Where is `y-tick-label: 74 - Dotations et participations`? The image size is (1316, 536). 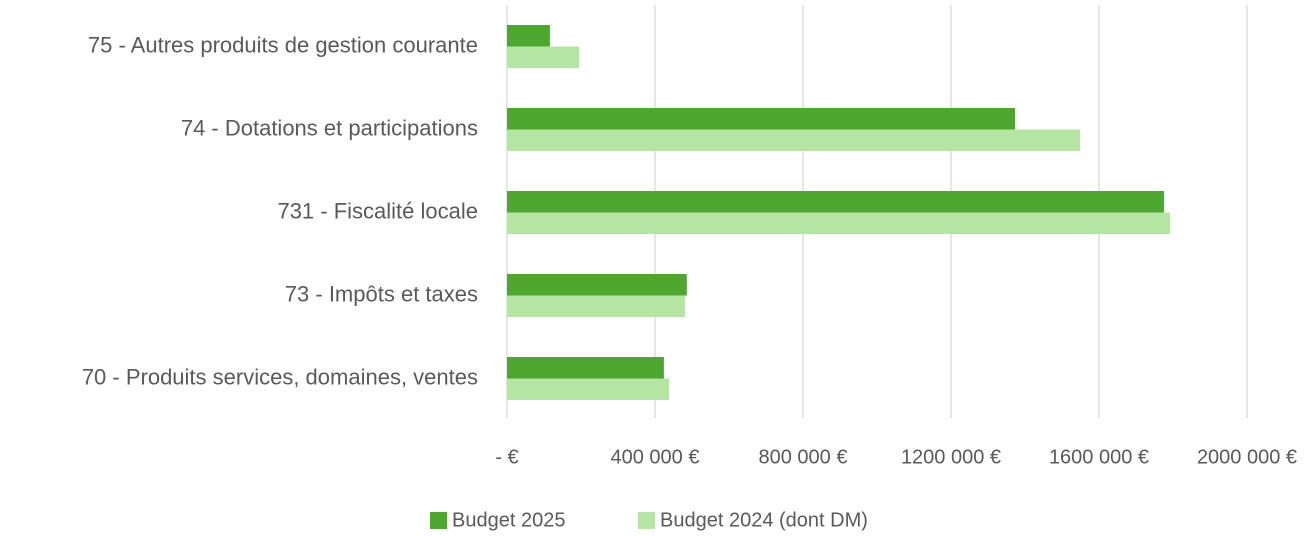 y-tick-label: 74 - Dotations et participations is located at coordinates (329, 127).